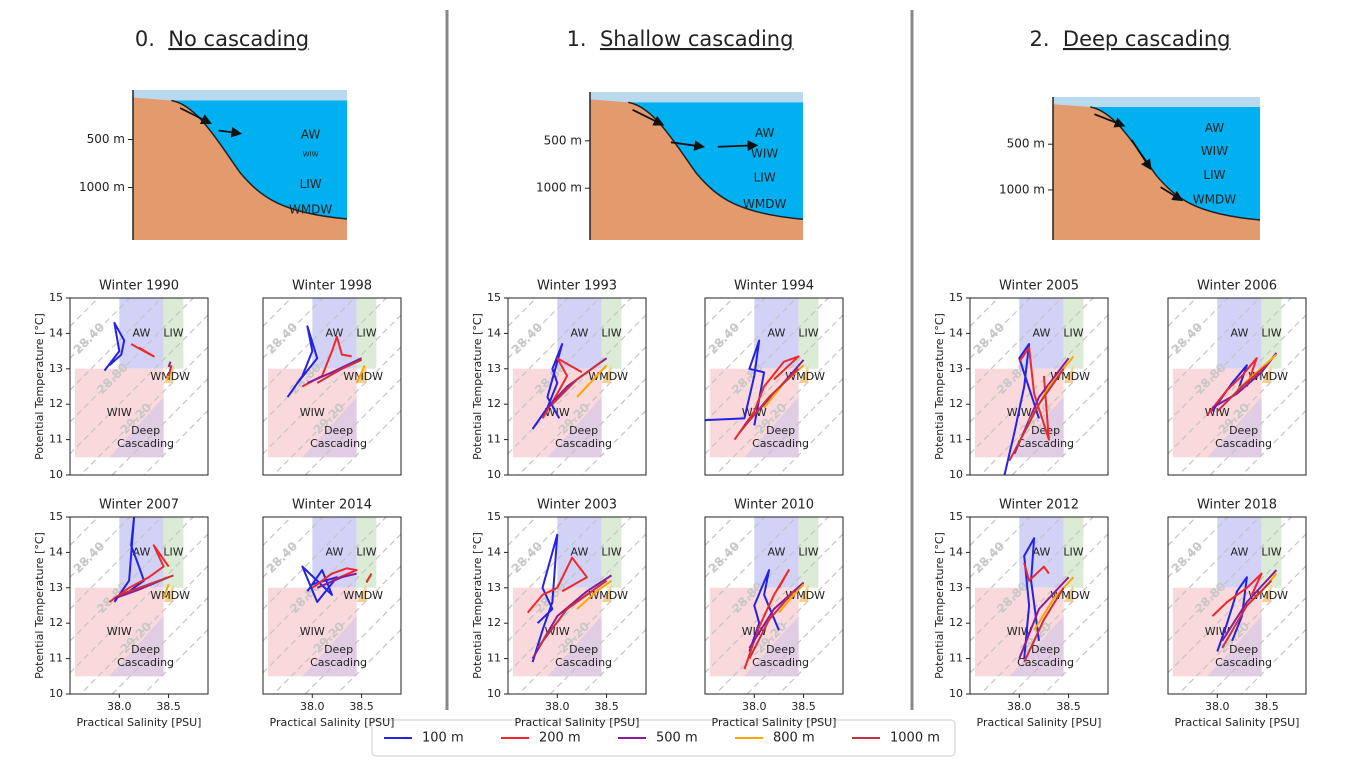 Image resolution: width=1350 pixels, height=769 pixels. Describe the element at coordinates (1156, 172) in the screenshot. I see `seabed` at that location.